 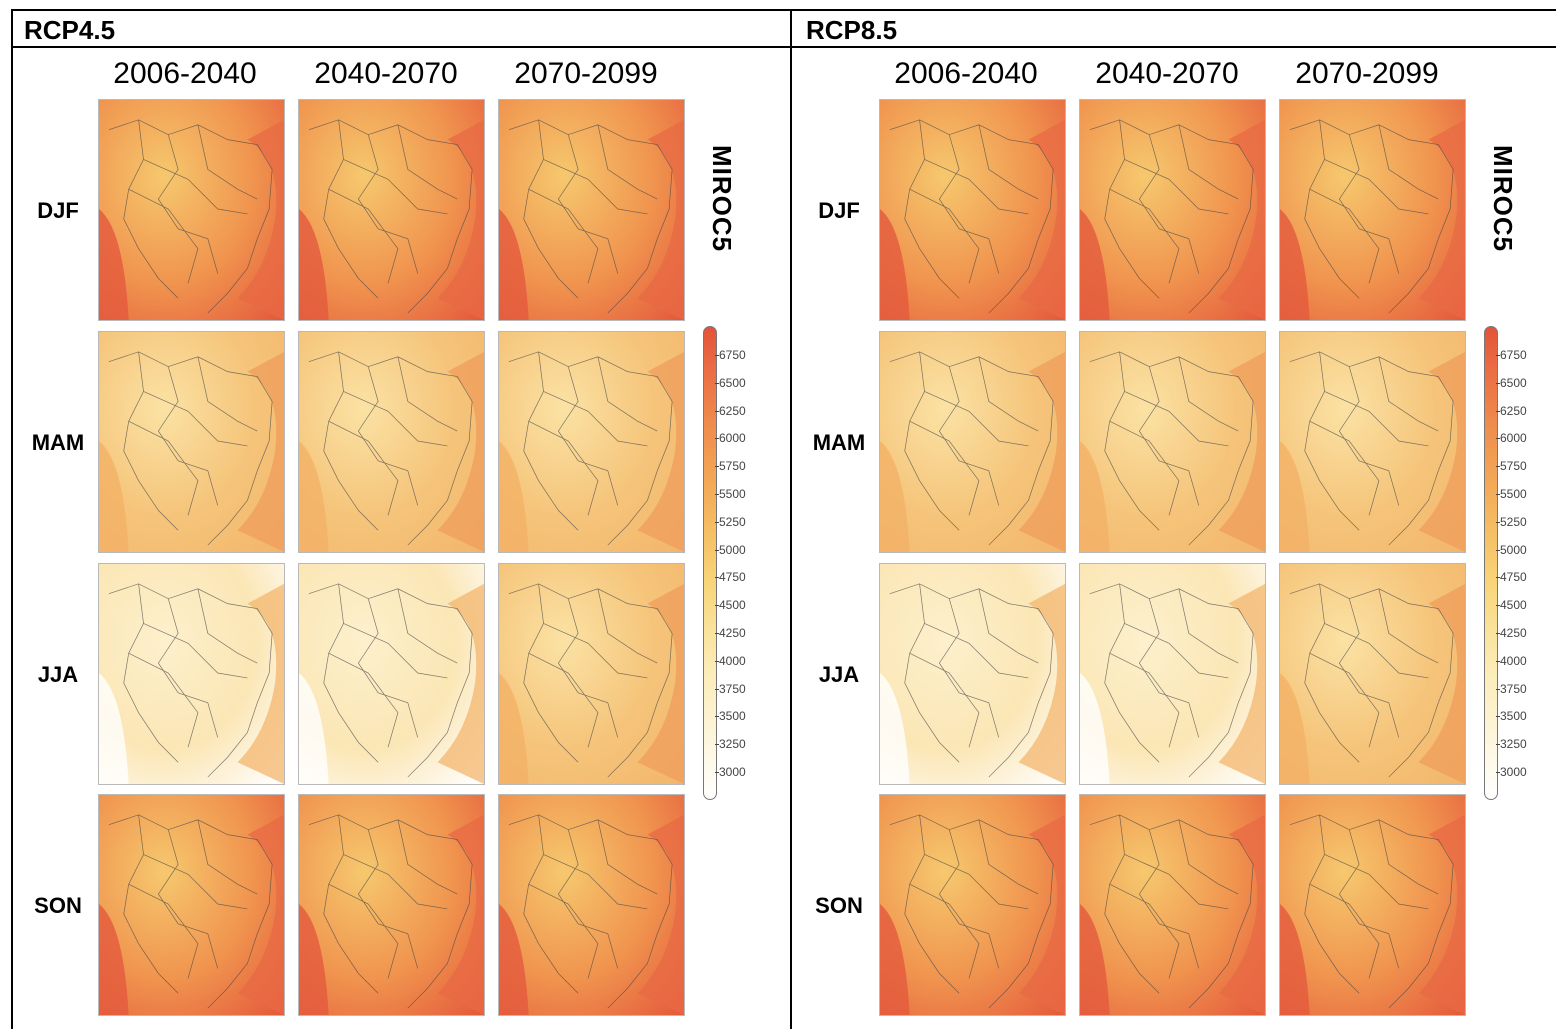 What do you see at coordinates (70, 30) in the screenshot?
I see `scenario-title-rcp45: RCP4.5` at bounding box center [70, 30].